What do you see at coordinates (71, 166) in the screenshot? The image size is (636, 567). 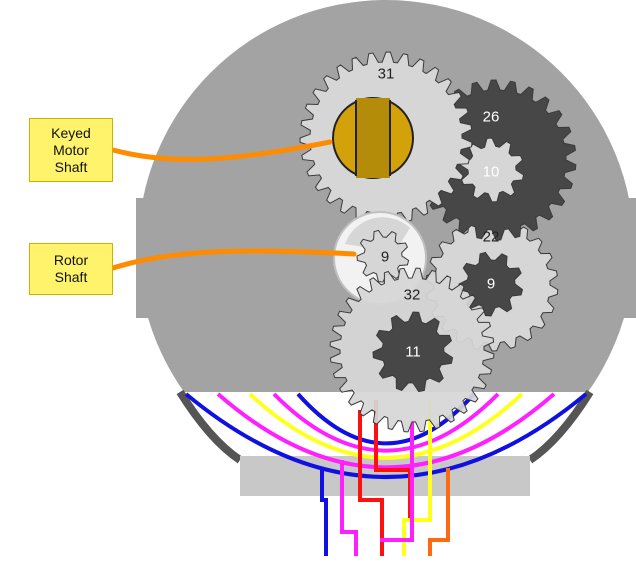 I see `callout-keyed-line-3: Shaft` at bounding box center [71, 166].